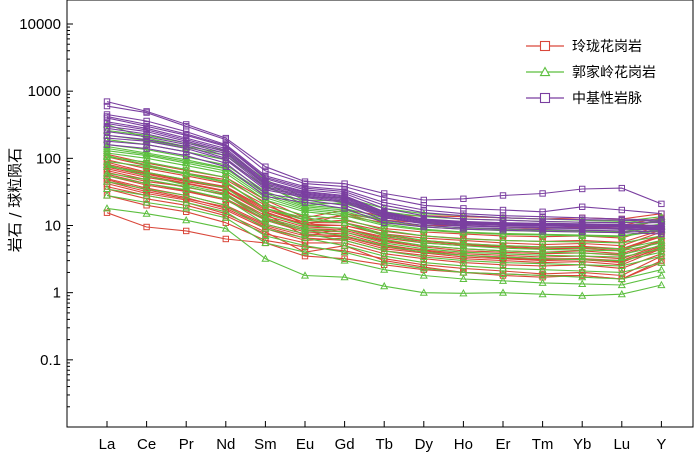  What do you see at coordinates (52, 226) in the screenshot?
I see `y-tick-label: 10` at bounding box center [52, 226].